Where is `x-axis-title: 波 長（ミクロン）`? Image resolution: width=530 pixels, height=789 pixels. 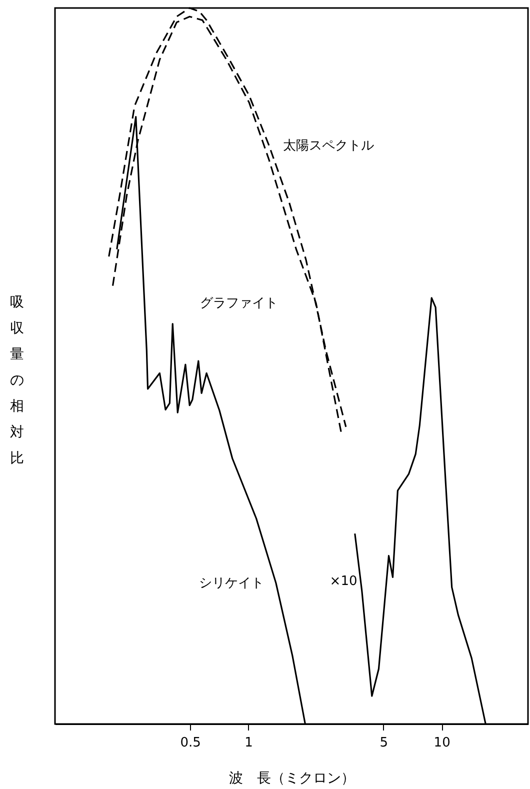
x-axis-title: 波 長（ミクロン） is located at coordinates (292, 778).